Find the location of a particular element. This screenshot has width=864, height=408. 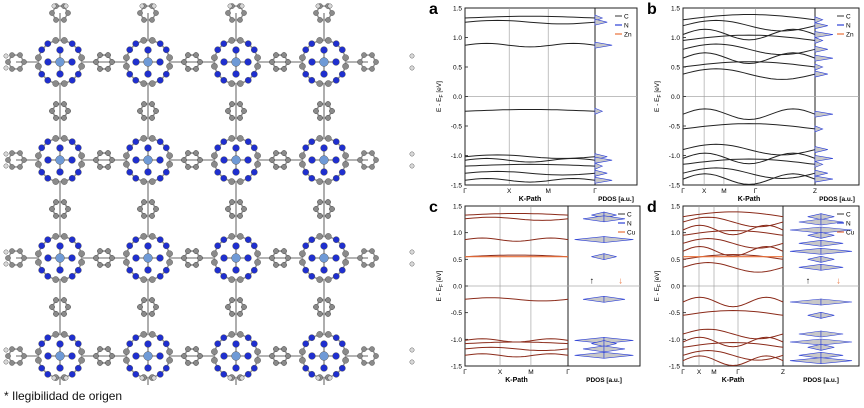

y-tick-label: 0.5 is located at coordinates (675, 68).